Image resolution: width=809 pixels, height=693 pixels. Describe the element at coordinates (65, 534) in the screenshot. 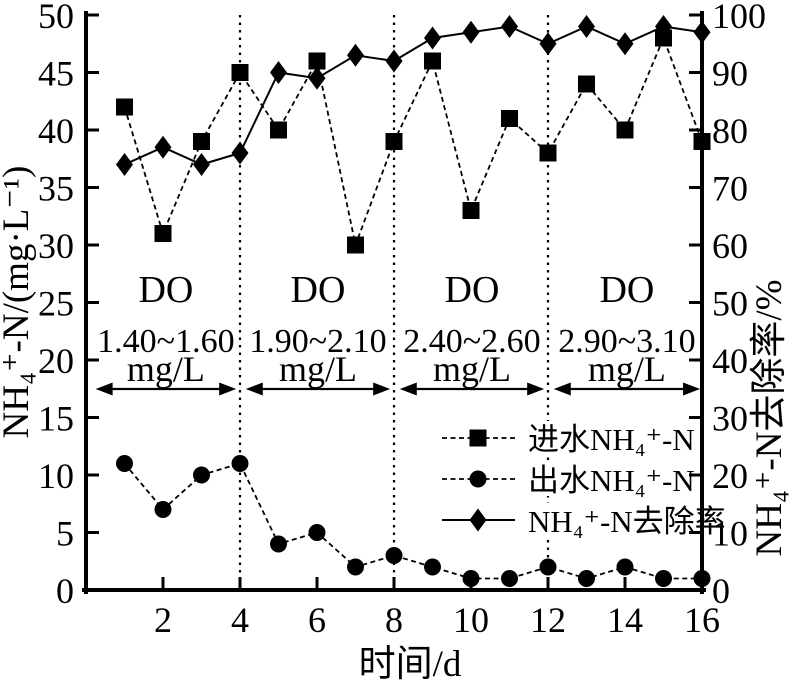

I see `left-tick-label: 5` at that location.